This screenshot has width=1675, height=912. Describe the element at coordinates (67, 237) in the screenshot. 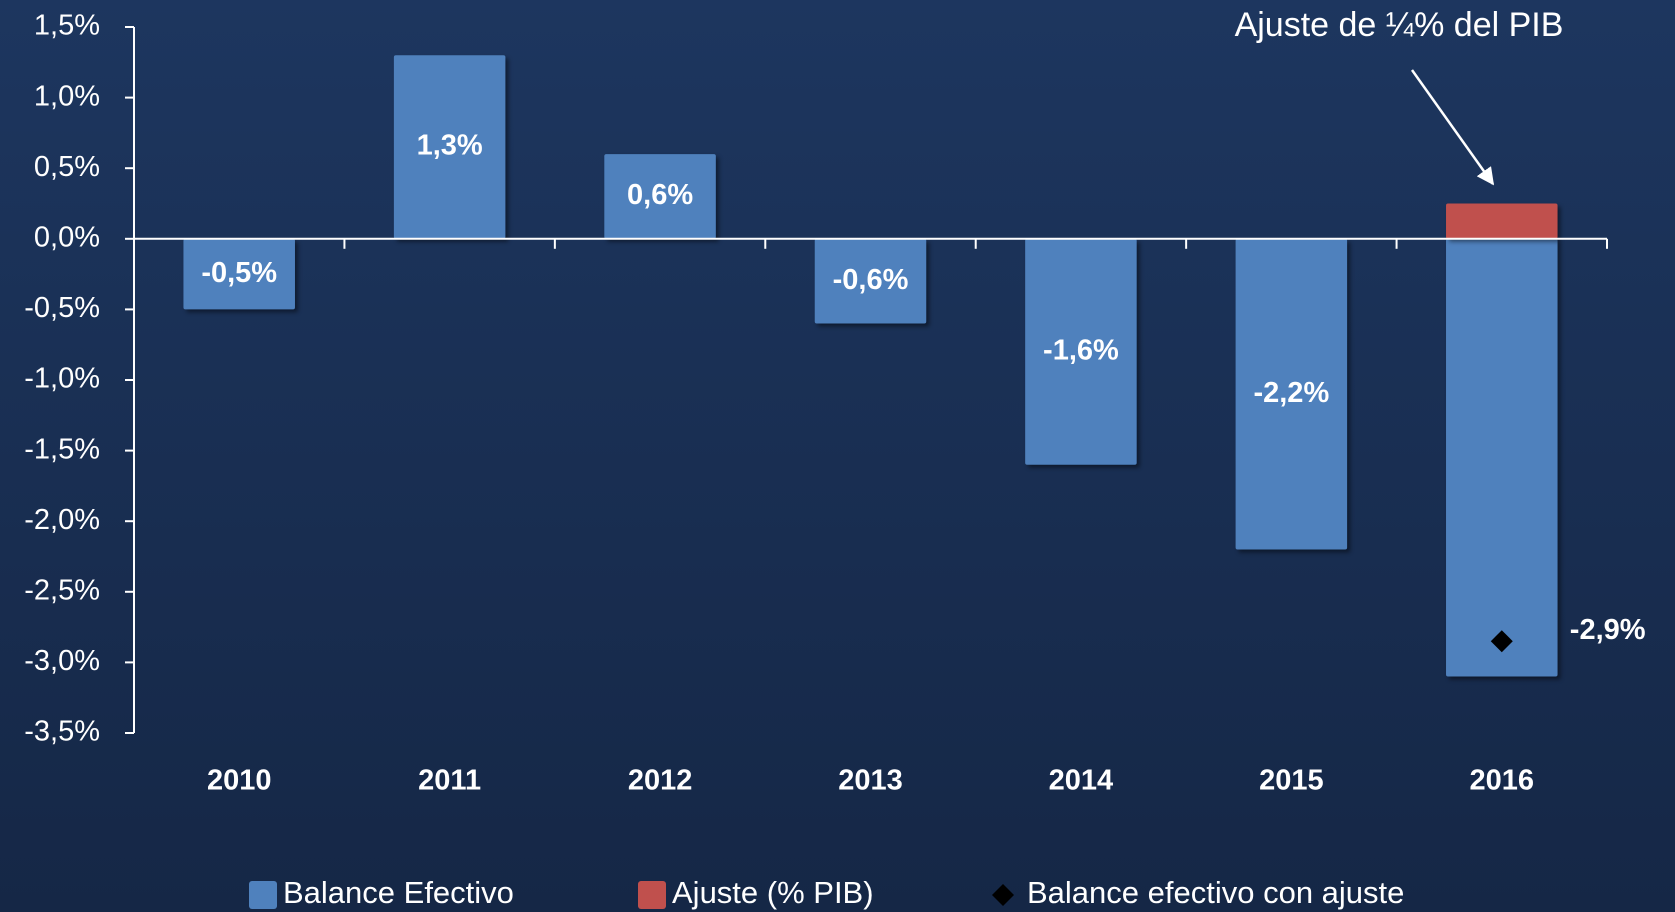

I see `y-tick-label: 0,0%` at that location.